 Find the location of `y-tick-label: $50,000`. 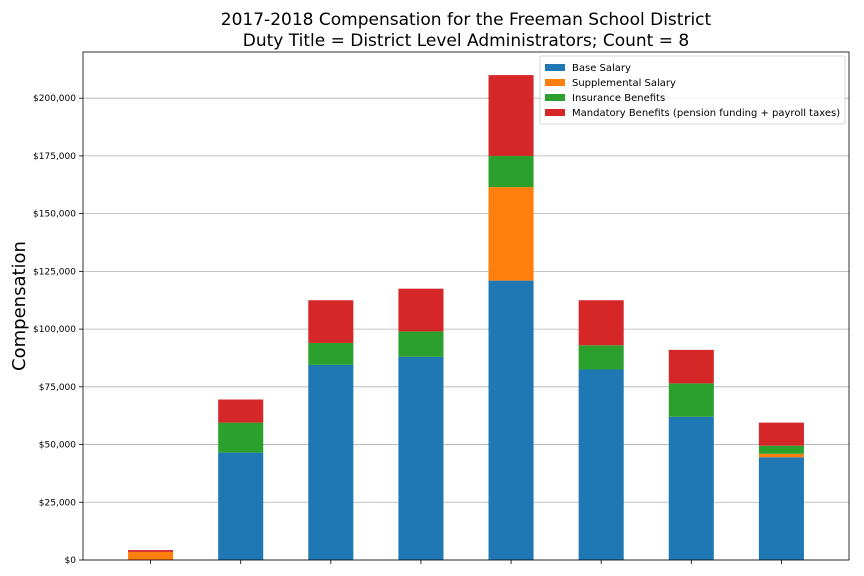

y-tick-label: $50,000 is located at coordinates (57, 446).